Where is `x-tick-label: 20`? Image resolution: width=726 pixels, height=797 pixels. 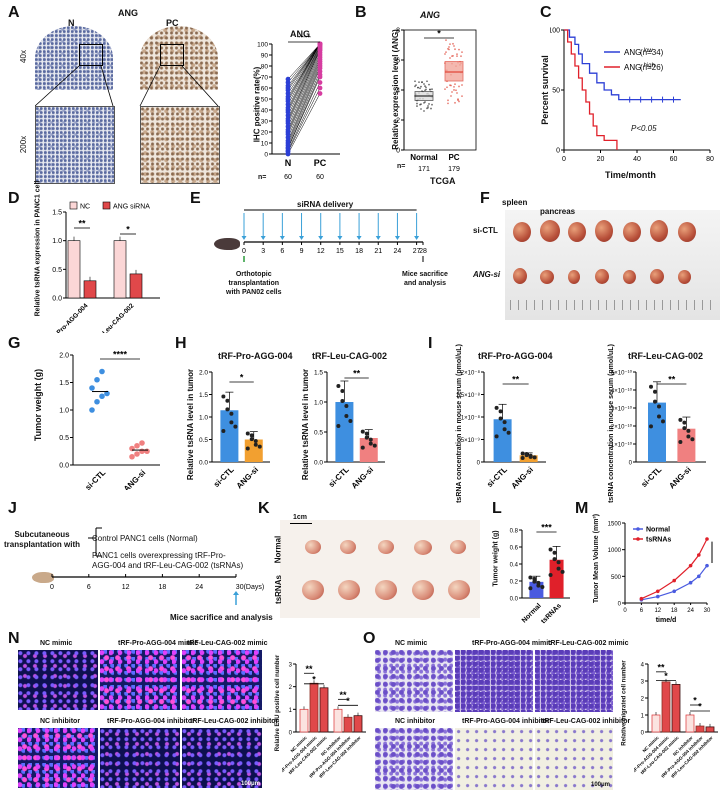 x-tick-label: 20 is located at coordinates (601, 159).